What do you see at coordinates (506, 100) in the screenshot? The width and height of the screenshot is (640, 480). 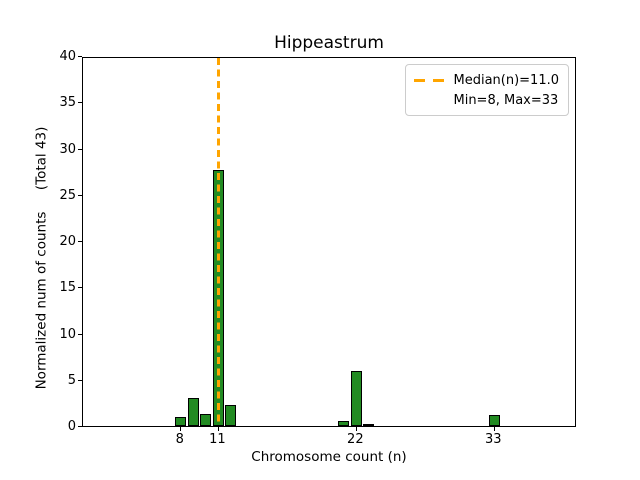 I see `legend-label-minmax: Min=8, Max=33` at bounding box center [506, 100].